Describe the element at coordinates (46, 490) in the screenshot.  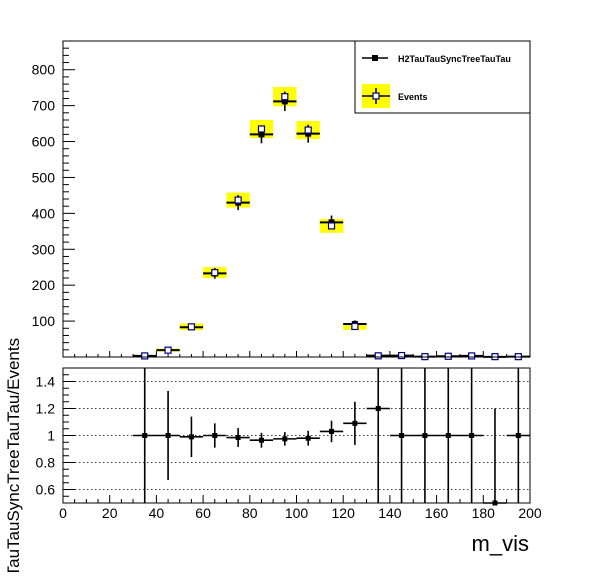
I see `ratio-y-tick-label: 0.6` at that location.